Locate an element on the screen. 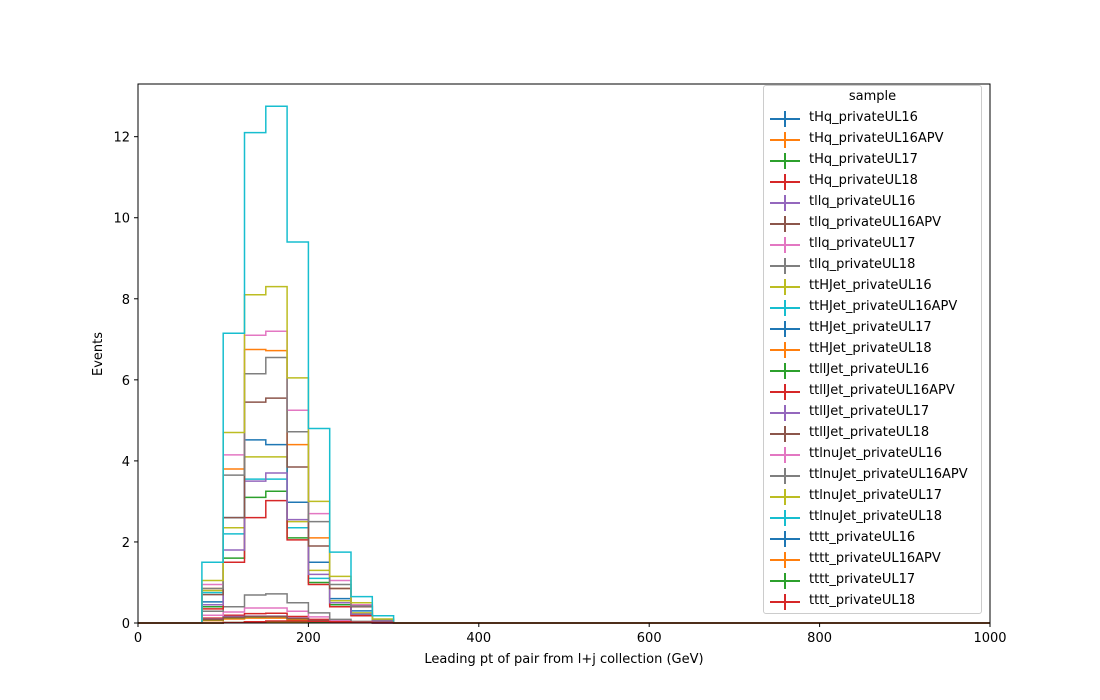 This screenshot has height=700, width=1100. legend-item: tllq_privateUL16 is located at coordinates (874, 202).